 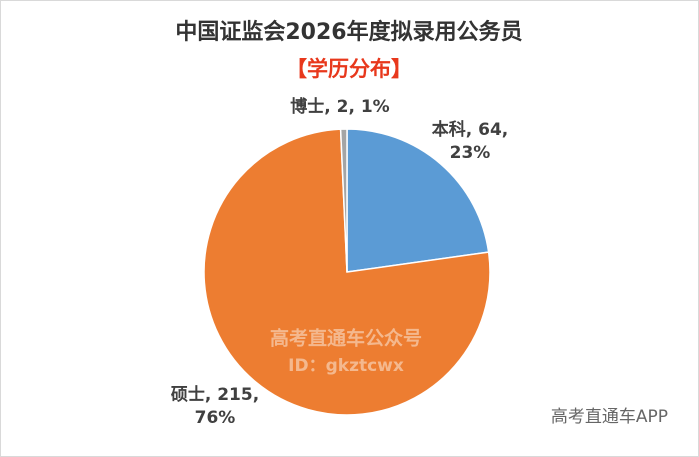 What do you see at coordinates (348, 32) in the screenshot?
I see `chart-title: 中国证监会2026年度拟录用公务员` at bounding box center [348, 32].